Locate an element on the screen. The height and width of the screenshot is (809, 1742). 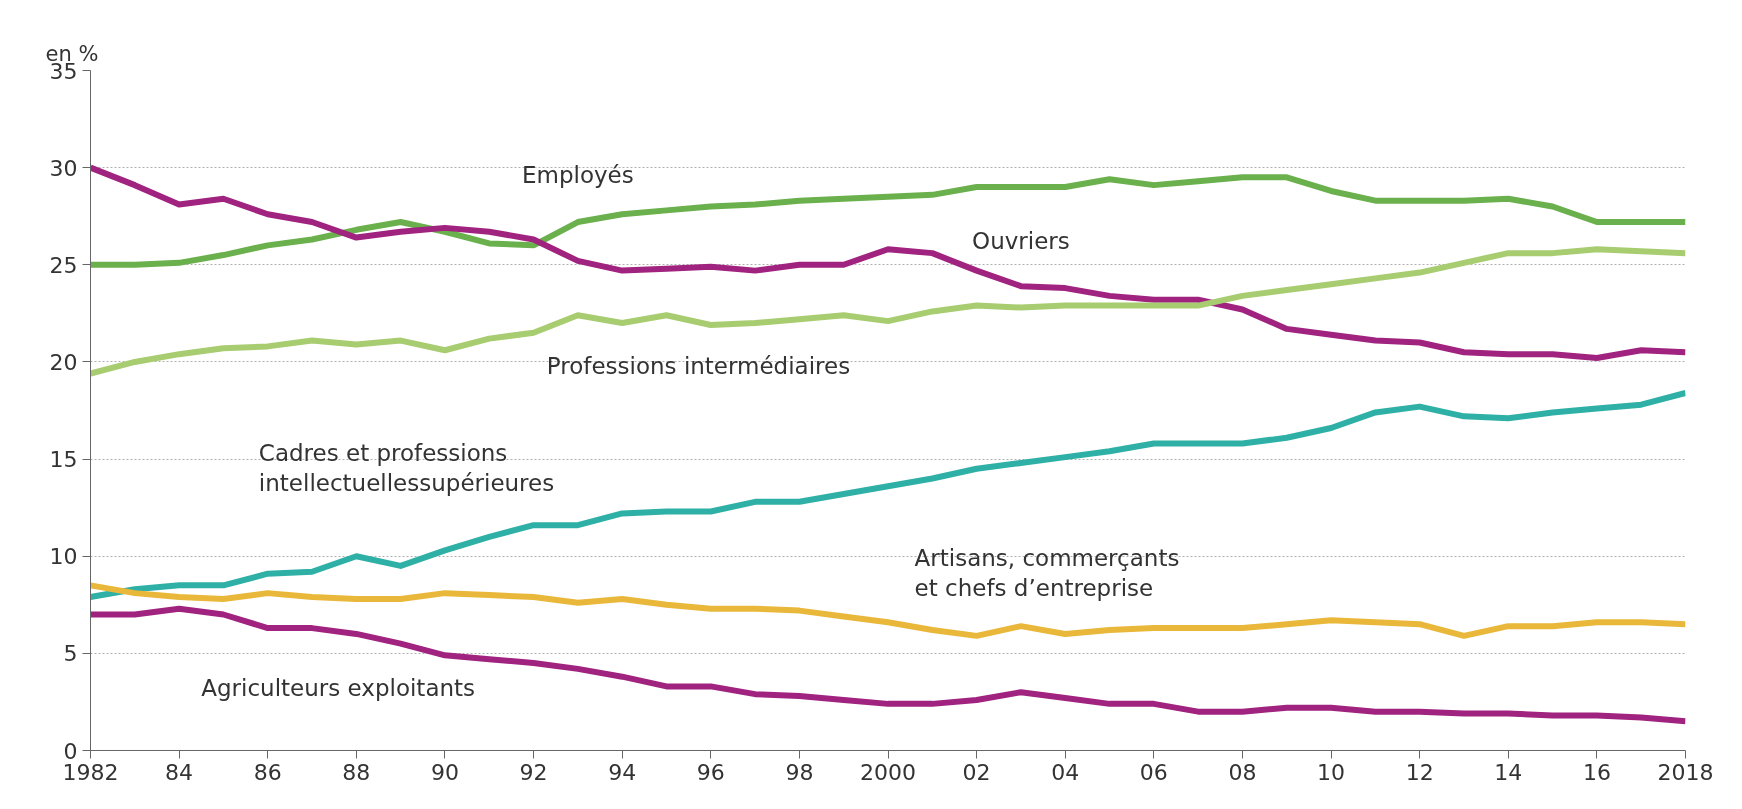
x-tick-label: 84 is located at coordinates (179, 772).